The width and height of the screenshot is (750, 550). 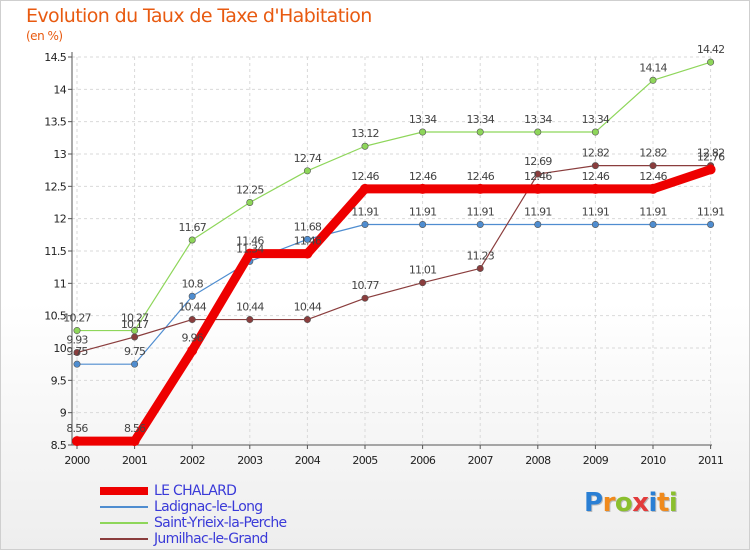 What do you see at coordinates (59, 283) in the screenshot?
I see `y-tick-label: 11` at bounding box center [59, 283].